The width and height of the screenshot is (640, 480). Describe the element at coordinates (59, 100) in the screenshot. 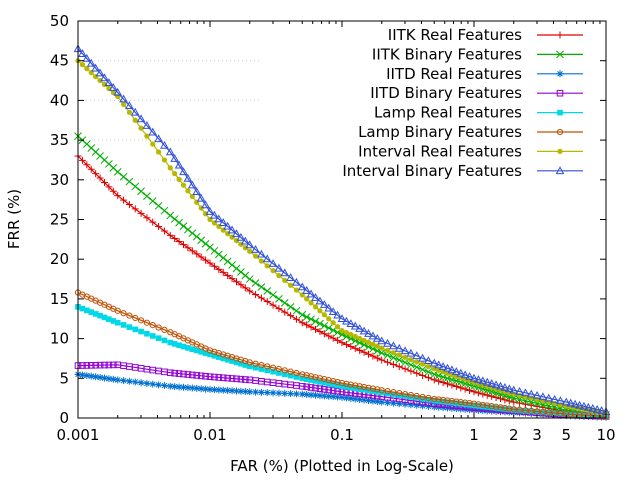

I see `y-tick-label: 40` at that location.